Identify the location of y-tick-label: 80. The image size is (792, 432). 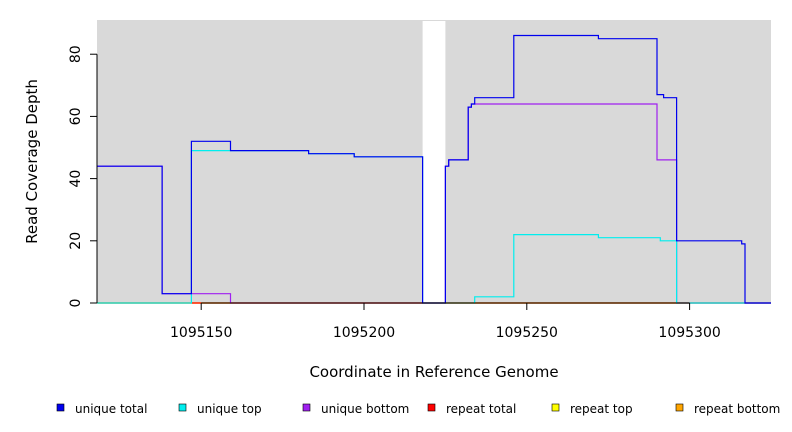
(76, 54).